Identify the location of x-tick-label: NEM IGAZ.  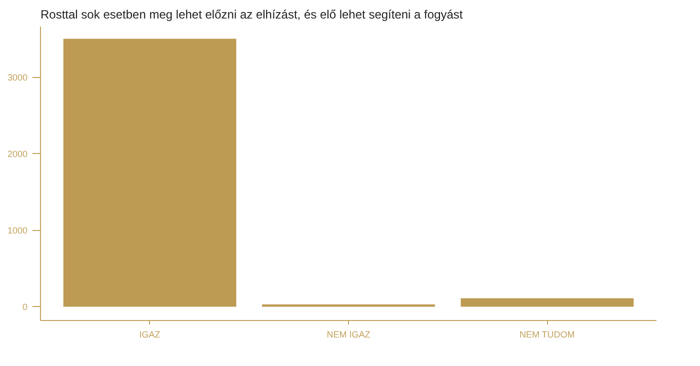
(348, 335).